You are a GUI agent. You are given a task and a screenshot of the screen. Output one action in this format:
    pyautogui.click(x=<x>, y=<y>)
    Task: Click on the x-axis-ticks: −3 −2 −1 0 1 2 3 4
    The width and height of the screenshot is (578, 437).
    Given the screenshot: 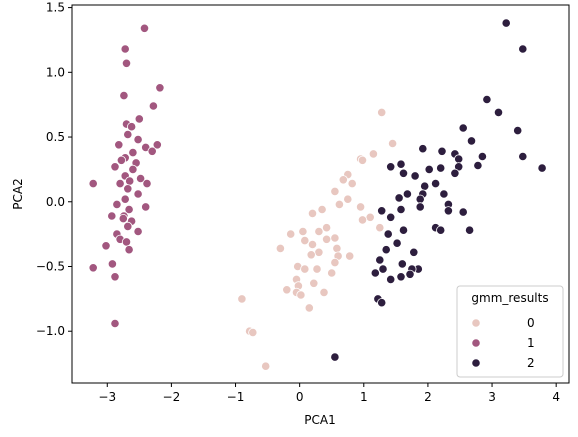 What is the action you would take?
    pyautogui.click(x=329, y=393)
    